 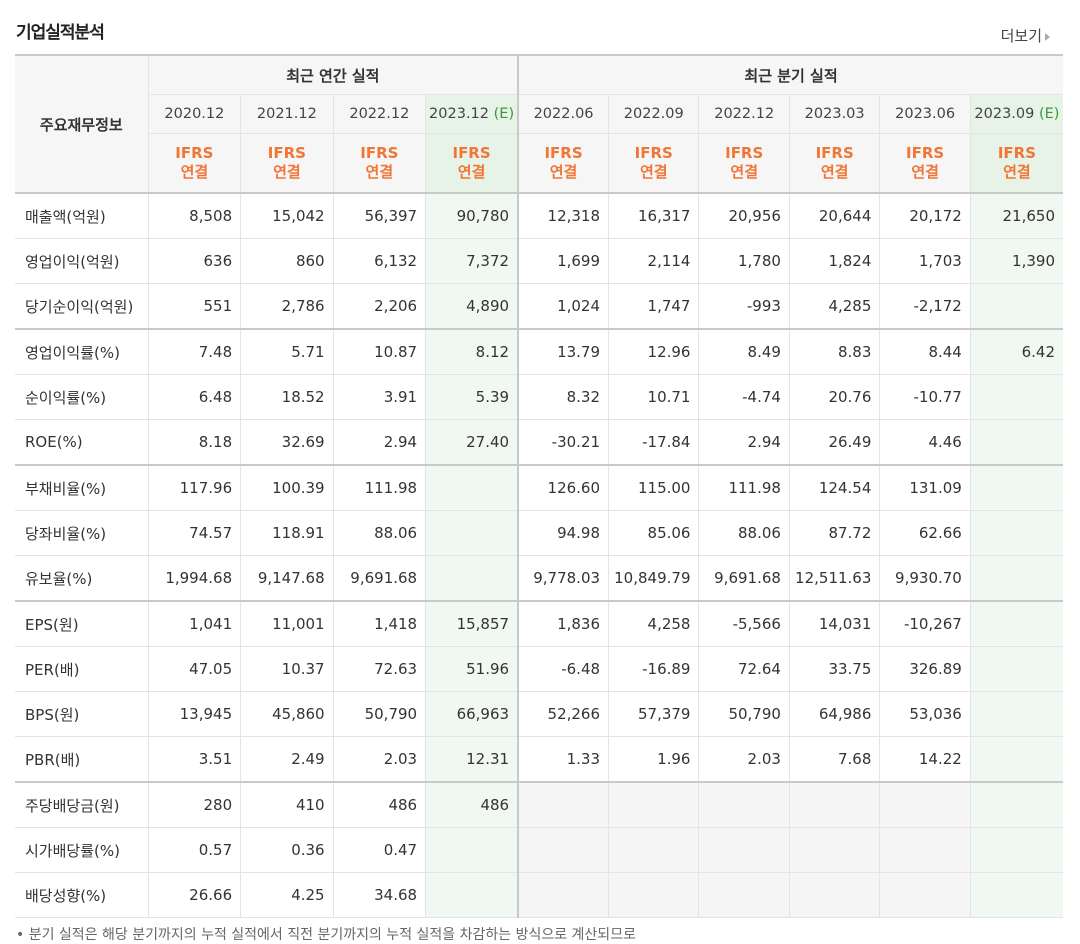 What do you see at coordinates (744, 669) in the screenshot?
I see `table-cell: 72.64` at bounding box center [744, 669].